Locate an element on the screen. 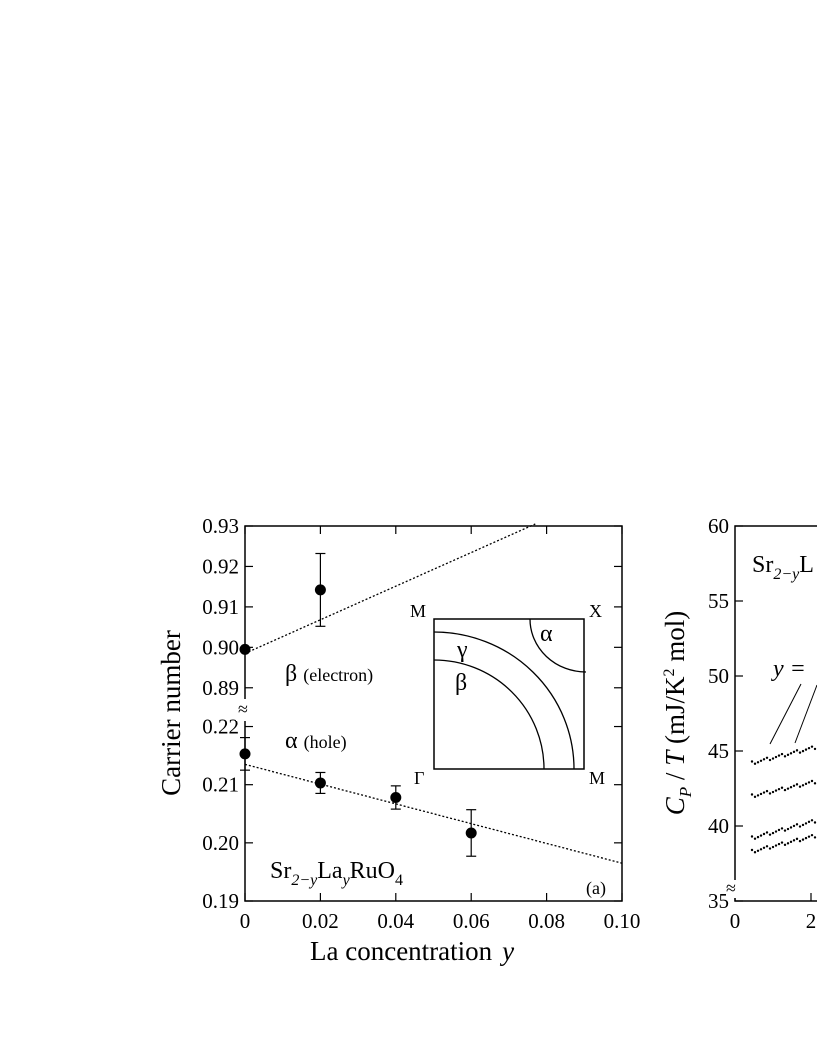  x-axis-label: La concentration y is located at coordinates (412, 951).